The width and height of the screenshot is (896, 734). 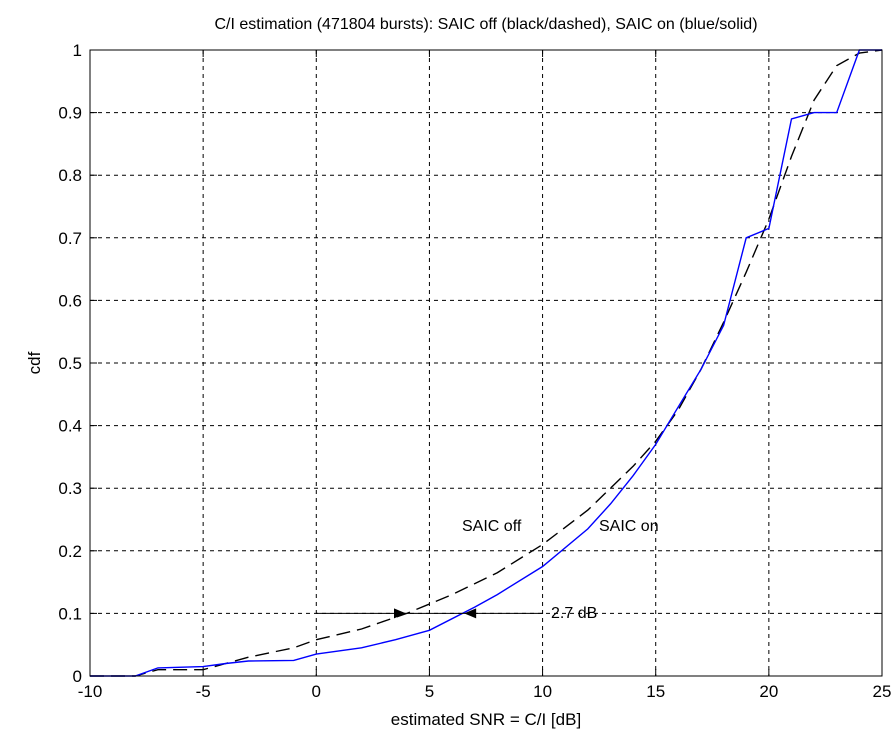 I want to click on annotation-gain: 2.7 dB, so click(x=574, y=613).